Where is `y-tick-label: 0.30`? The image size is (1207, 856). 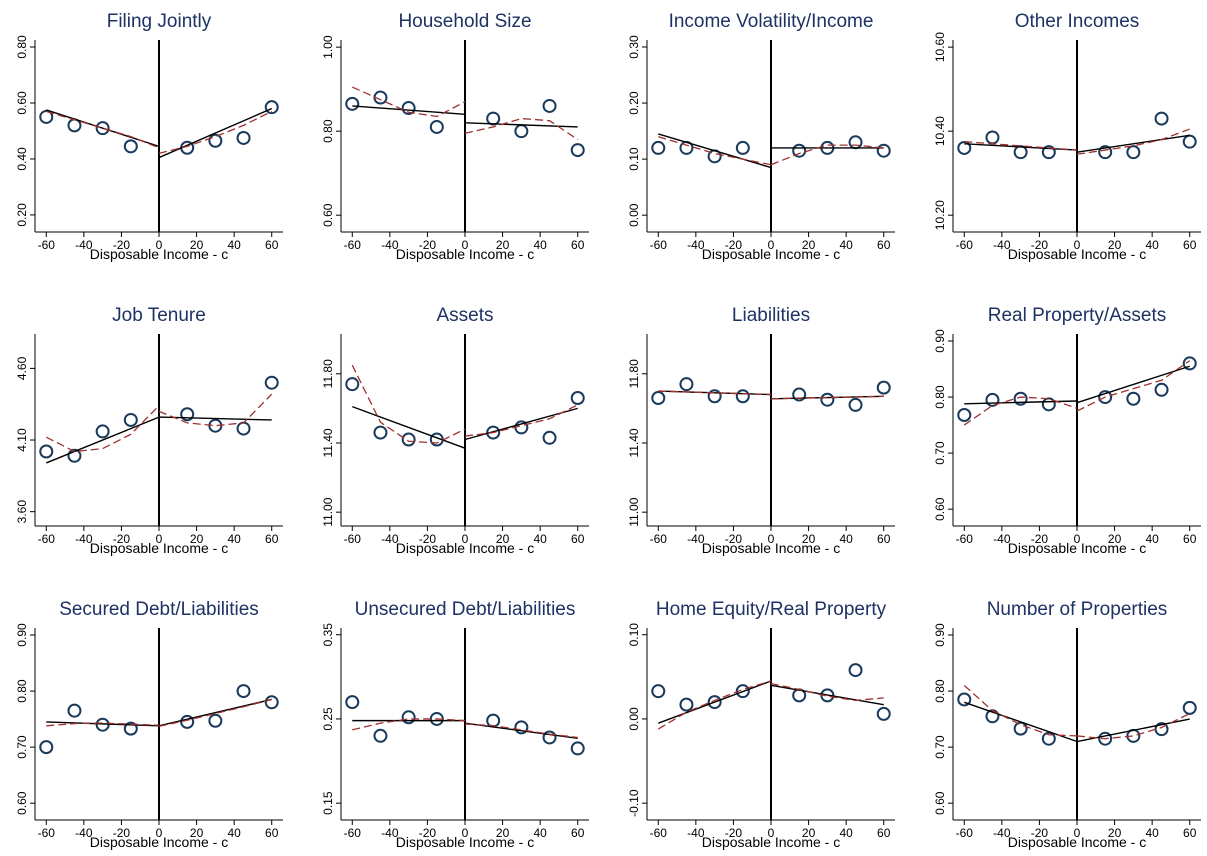
y-tick-label: 0.30 is located at coordinates (634, 47).